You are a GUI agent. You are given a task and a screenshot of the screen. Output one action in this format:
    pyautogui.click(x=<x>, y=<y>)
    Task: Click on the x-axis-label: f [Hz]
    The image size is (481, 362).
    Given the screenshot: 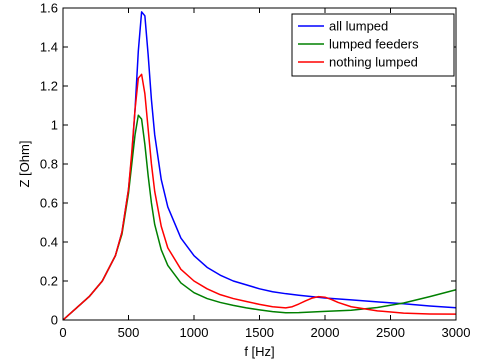 What is the action you would take?
    pyautogui.click(x=259, y=351)
    